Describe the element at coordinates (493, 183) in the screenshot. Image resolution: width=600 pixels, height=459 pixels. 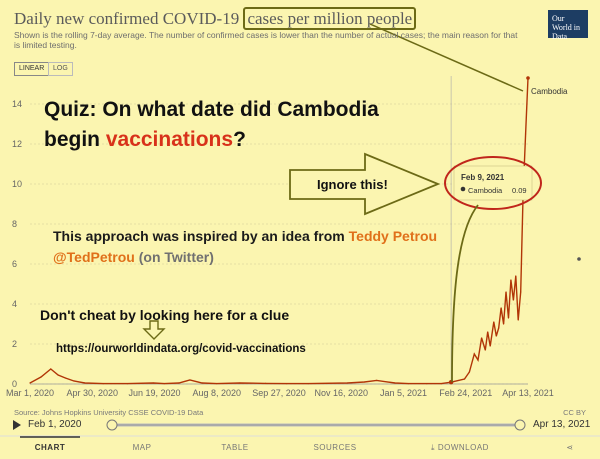
I see `red-circle-annotation` at that location.